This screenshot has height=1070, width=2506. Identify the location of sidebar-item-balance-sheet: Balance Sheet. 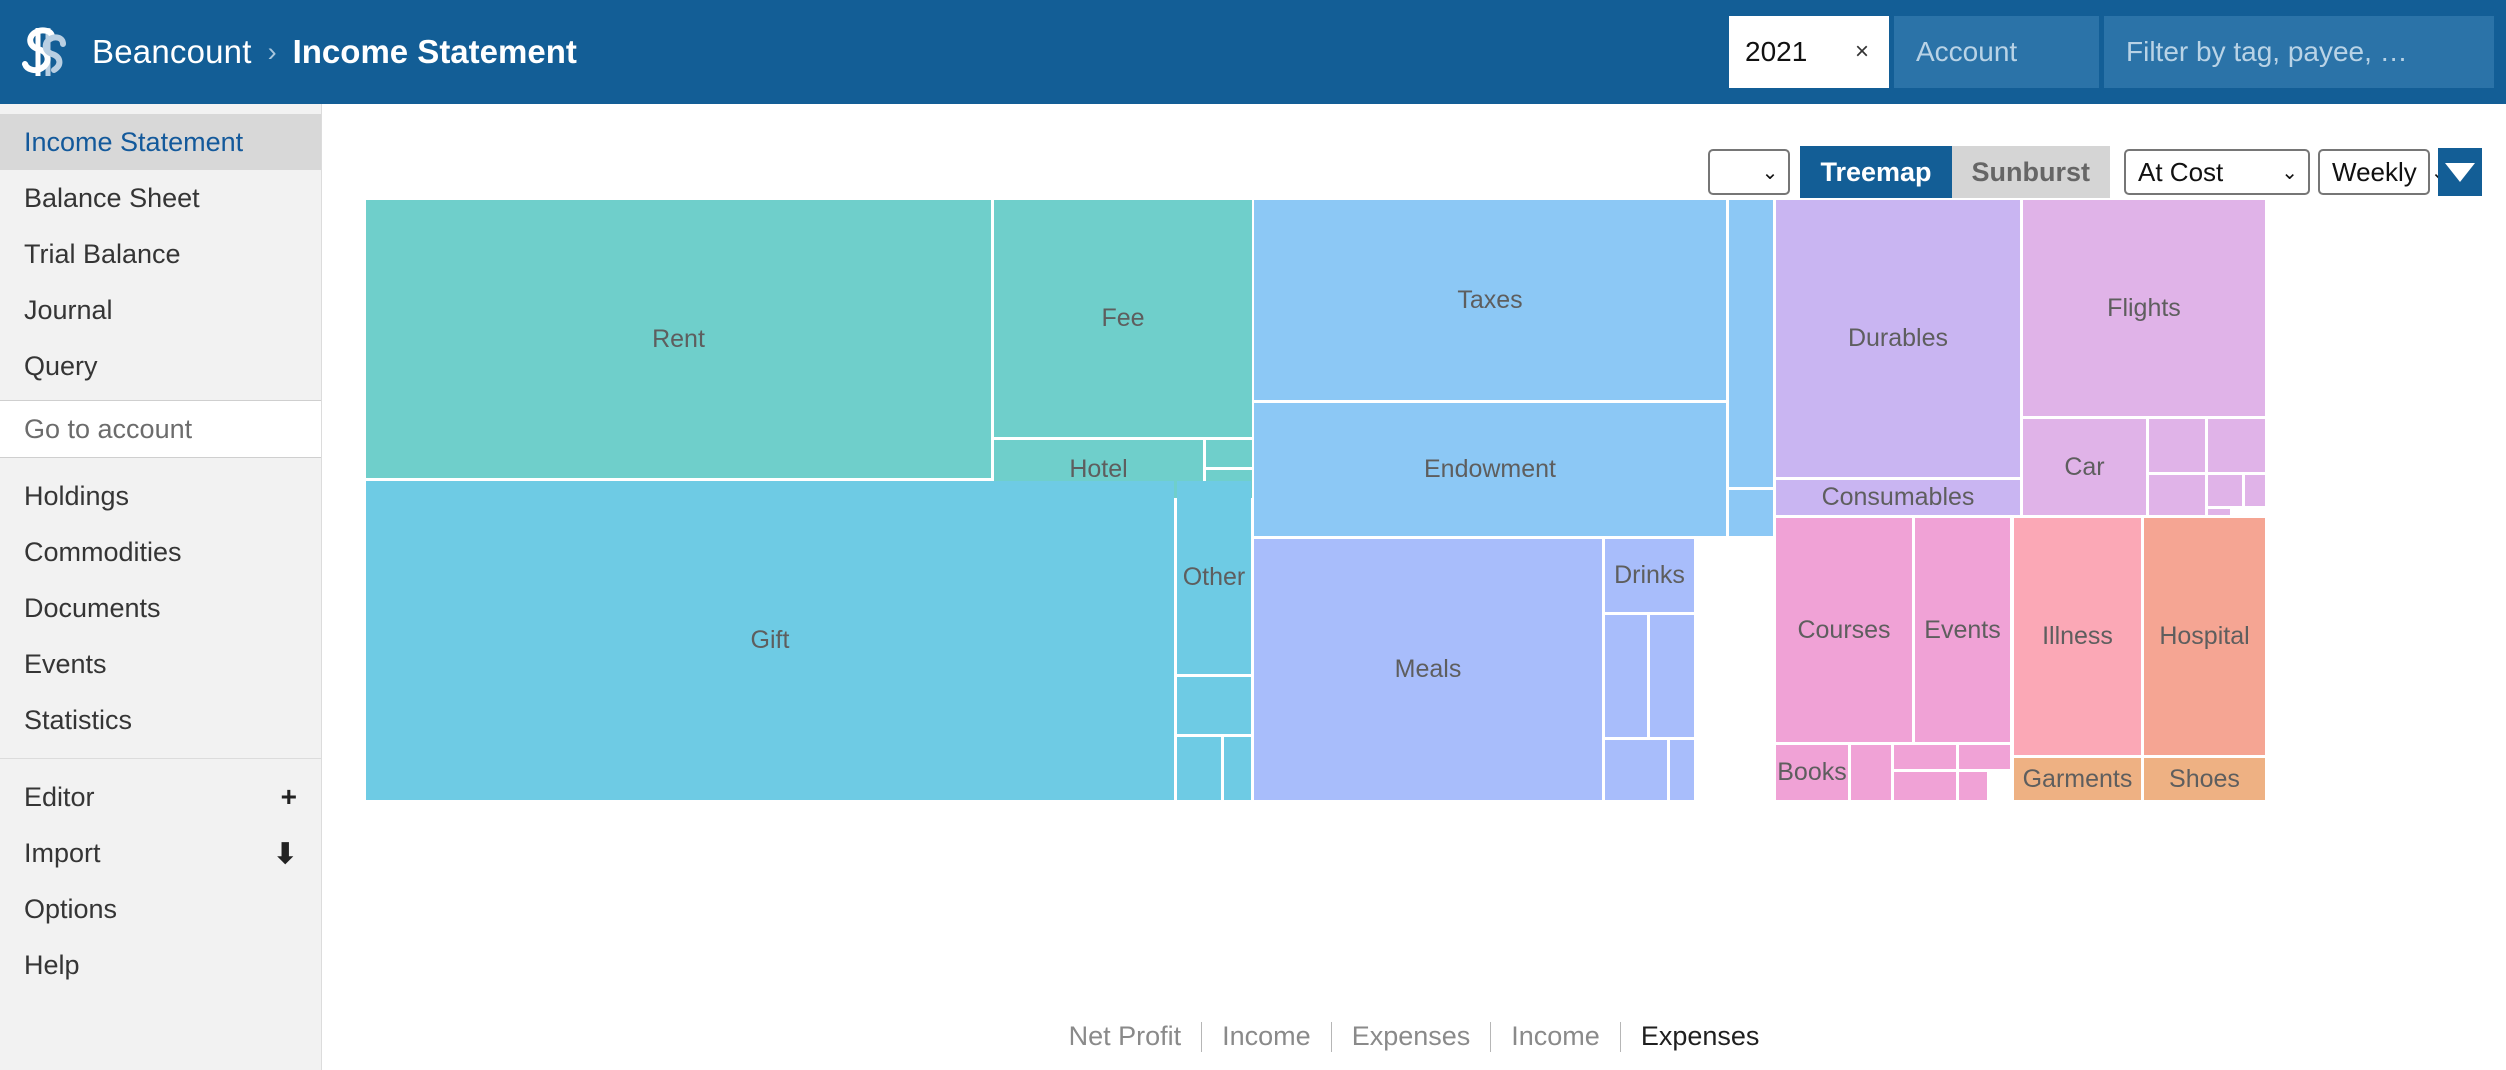
(160, 198).